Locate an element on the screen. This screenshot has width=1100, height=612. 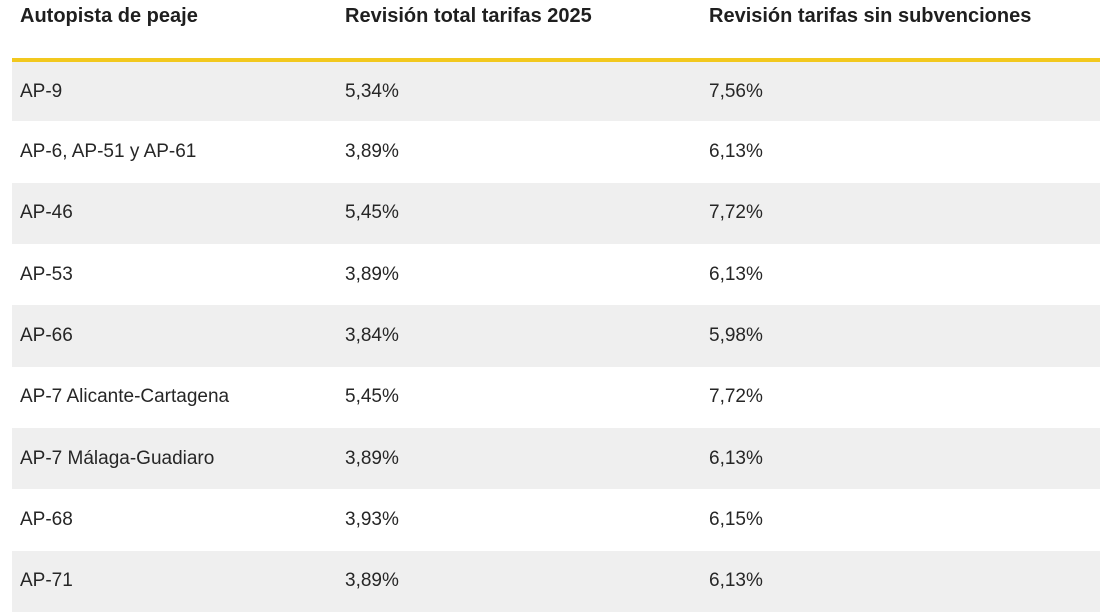
no-subsidy-revision-cell: 7,56% is located at coordinates (900, 91).